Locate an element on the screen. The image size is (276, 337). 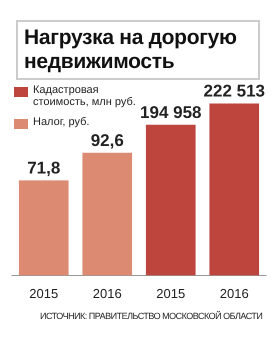
data-label: 222 513 is located at coordinates (234, 91).